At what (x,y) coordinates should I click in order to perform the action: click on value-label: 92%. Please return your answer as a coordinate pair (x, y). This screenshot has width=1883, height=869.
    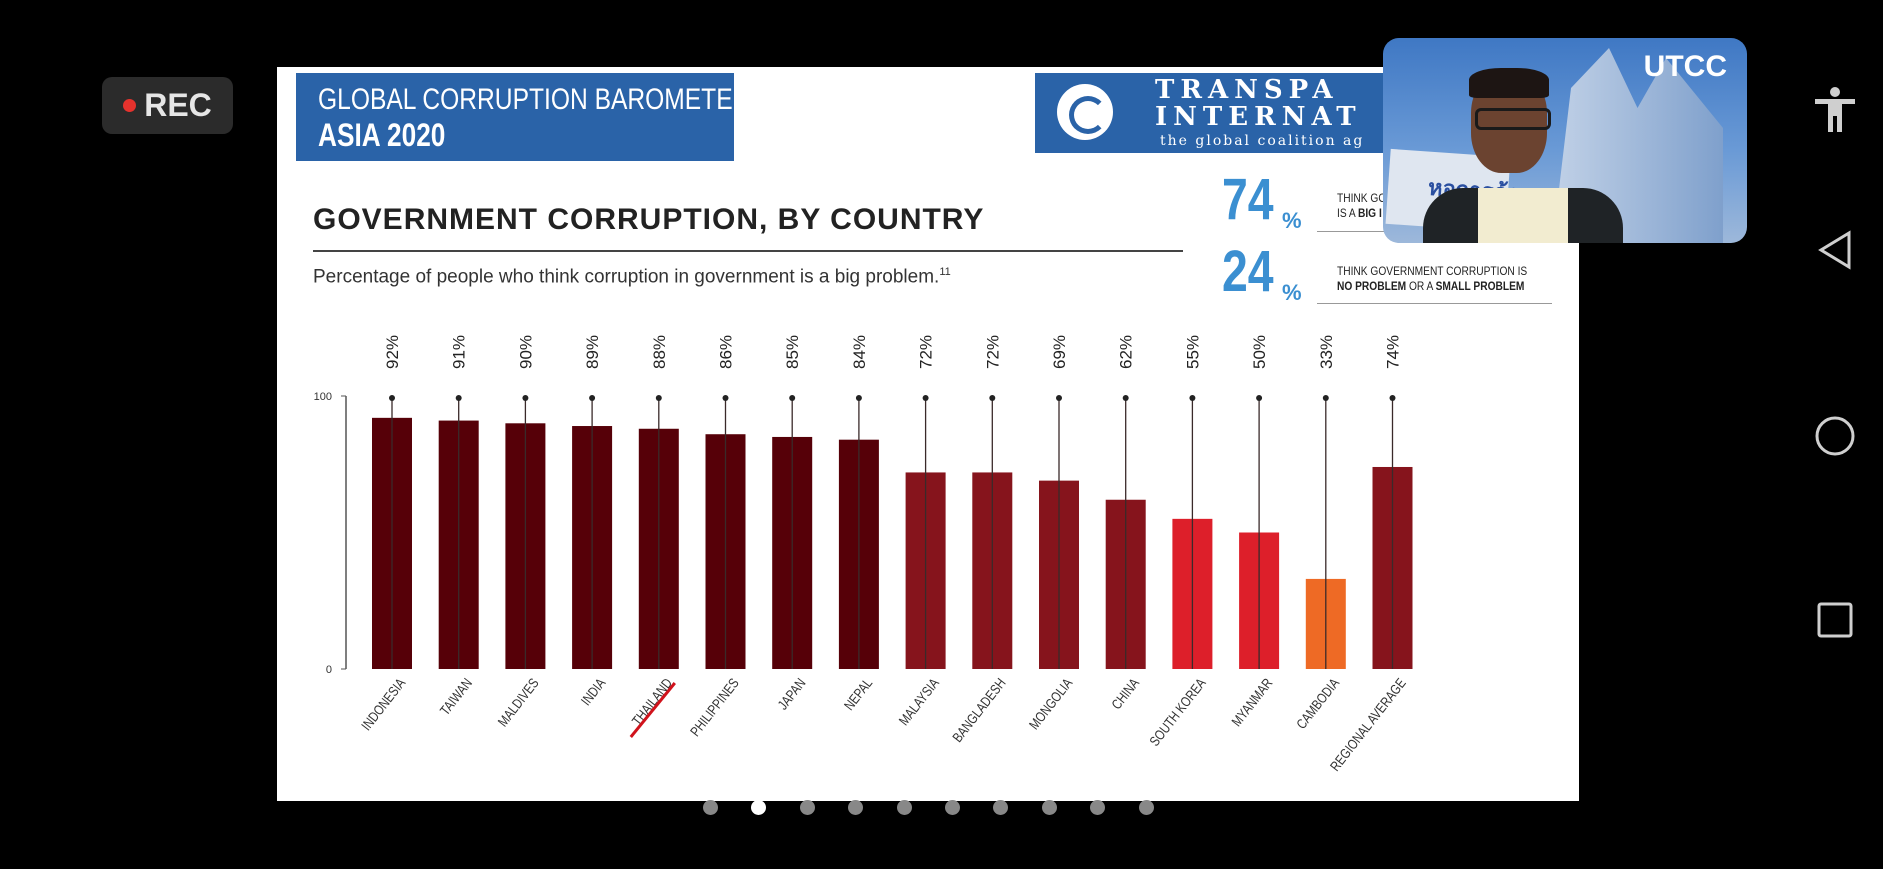
    Looking at the image, I should click on (392, 352).